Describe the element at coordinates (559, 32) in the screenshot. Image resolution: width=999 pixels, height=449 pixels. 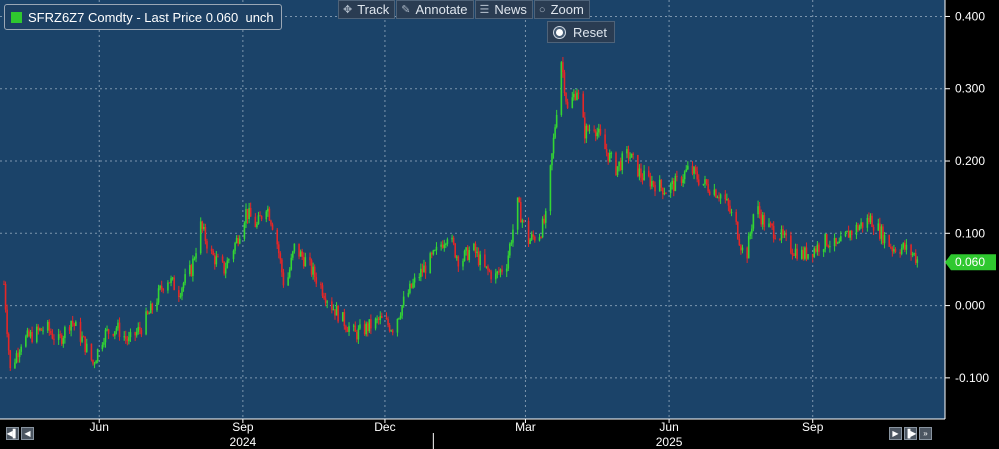
I see `reset-icon` at that location.